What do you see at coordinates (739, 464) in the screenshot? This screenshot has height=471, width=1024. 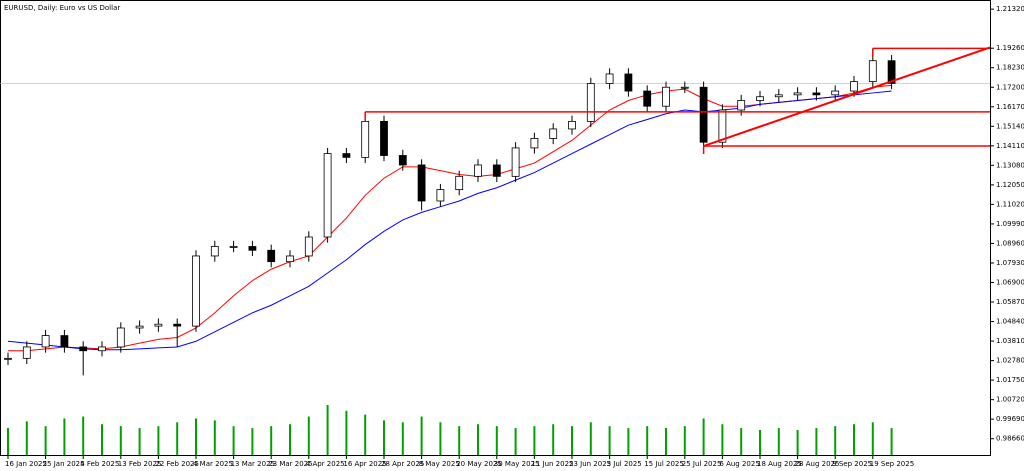 I see `x-tick-label: 6 Aug 2025` at bounding box center [739, 464].